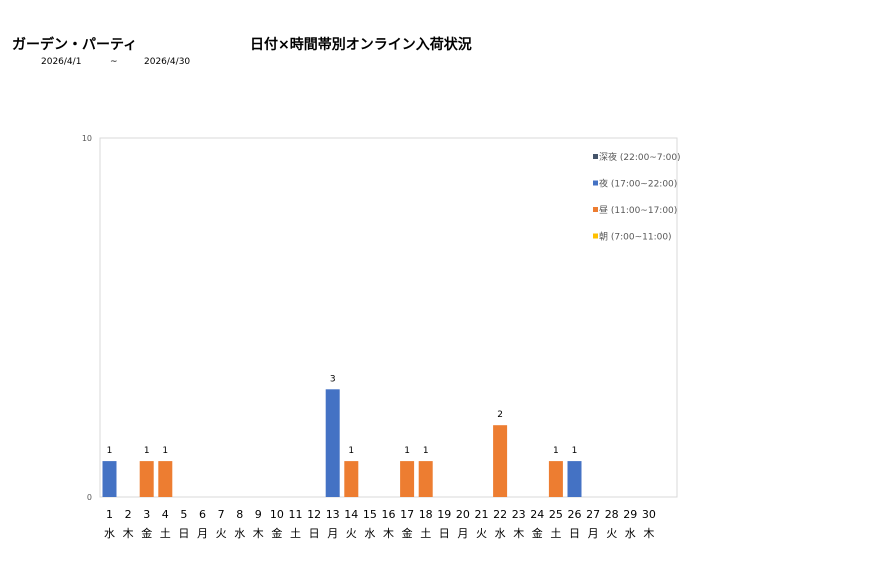 This screenshot has height=578, width=877. What do you see at coordinates (128, 514) in the screenshot?
I see `x-tick-day-2: 2` at bounding box center [128, 514].